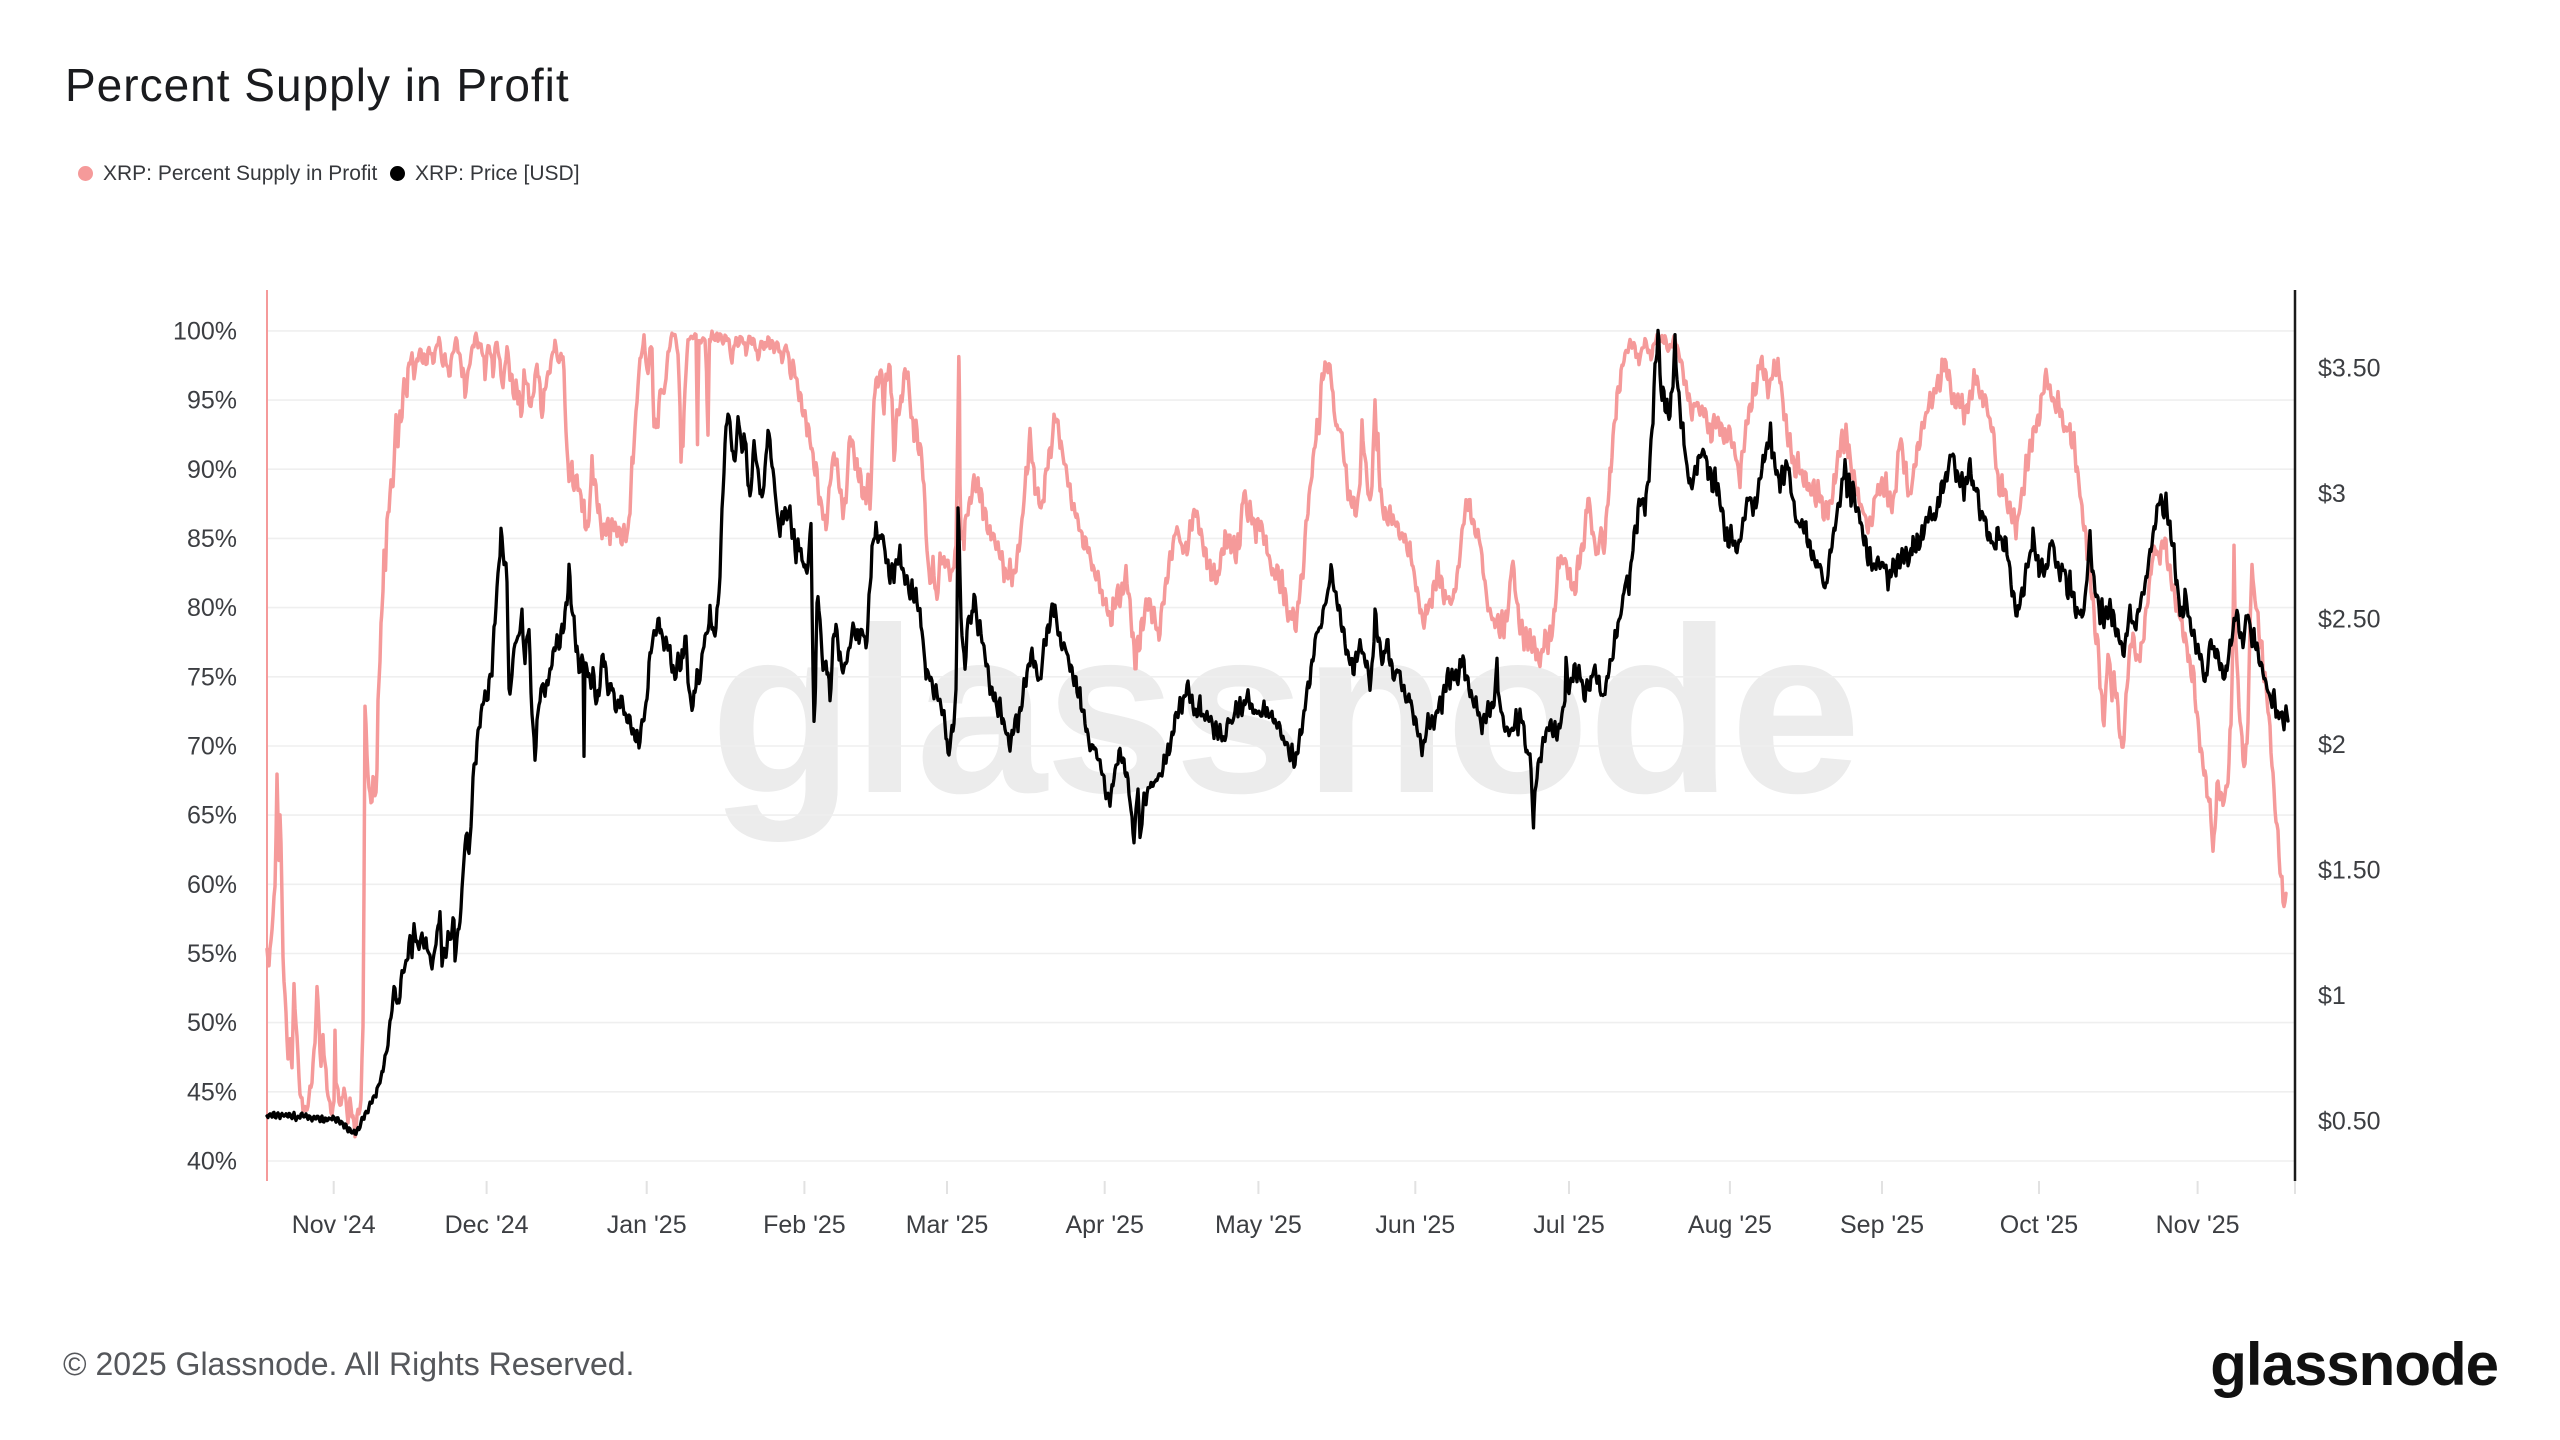 The image size is (2560, 1440). What do you see at coordinates (2349, 620) in the screenshot?
I see `svg-text: $2.50` at bounding box center [2349, 620].